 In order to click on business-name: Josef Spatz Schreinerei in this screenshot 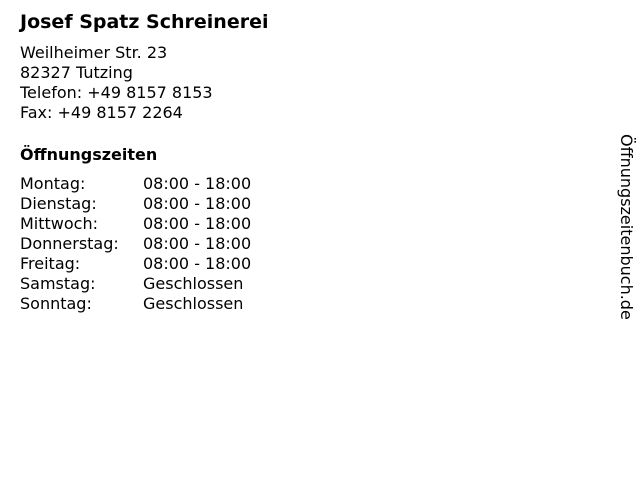, I will do `click(144, 22)`.